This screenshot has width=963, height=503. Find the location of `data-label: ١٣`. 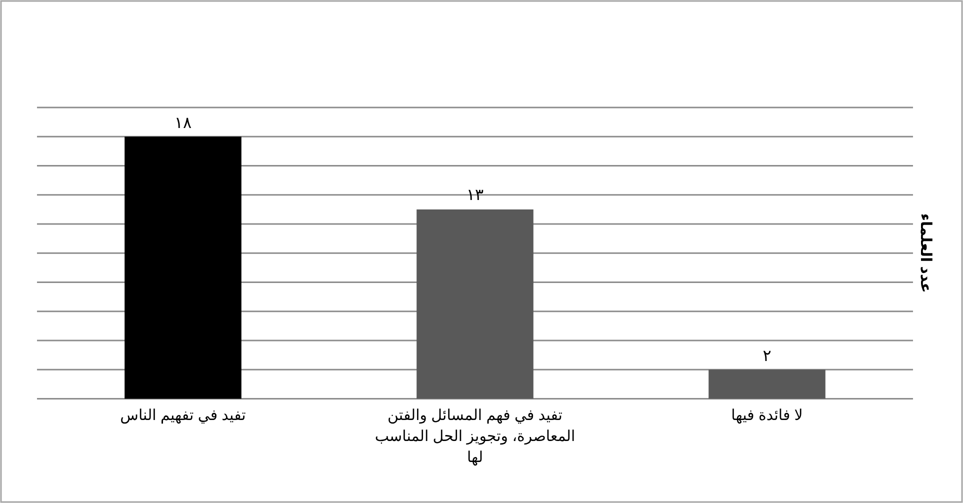

data-label: ١٣ is located at coordinates (475, 196).